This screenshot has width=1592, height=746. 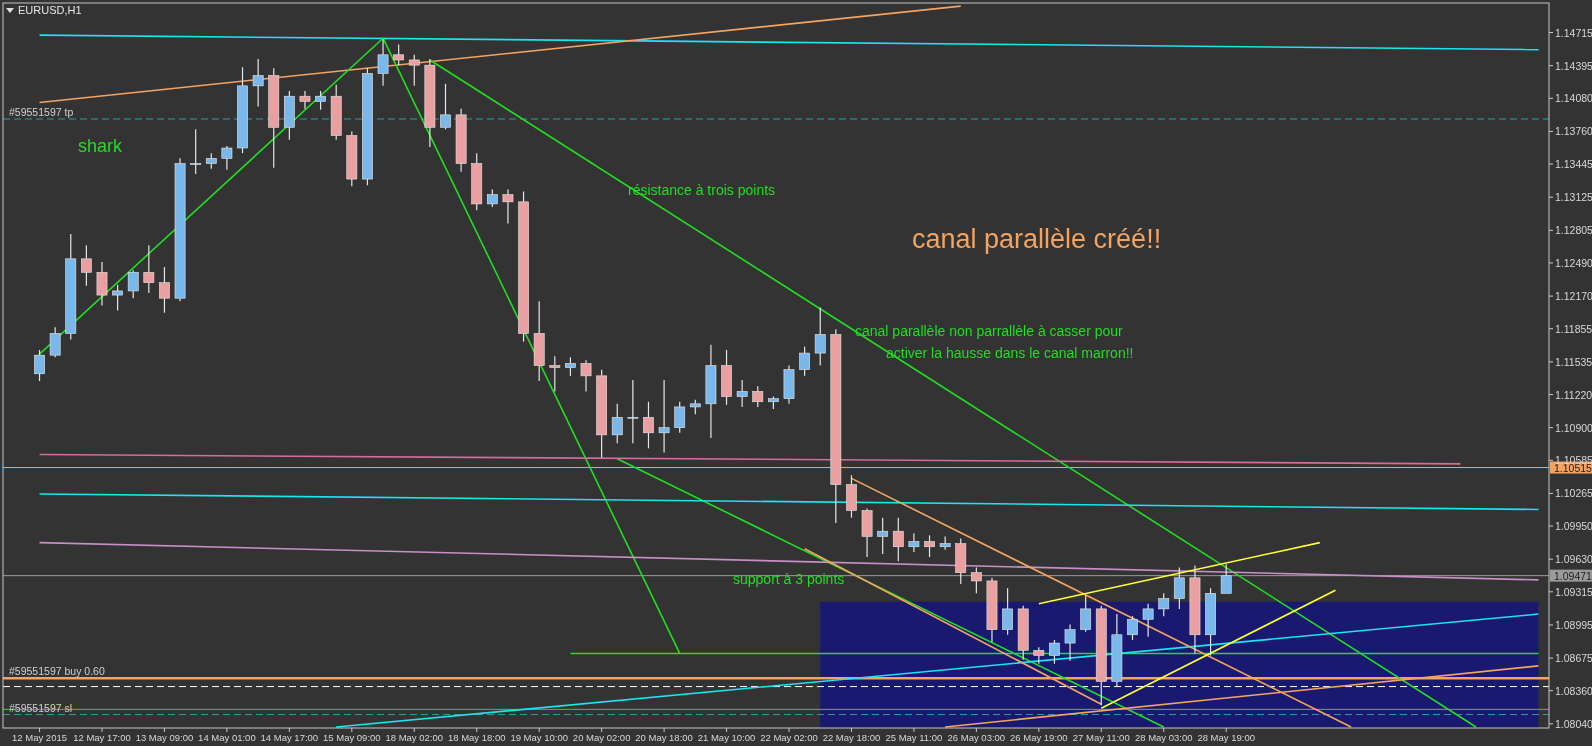 I want to click on x-tick-label: 22 May 18:00, so click(x=851, y=737).